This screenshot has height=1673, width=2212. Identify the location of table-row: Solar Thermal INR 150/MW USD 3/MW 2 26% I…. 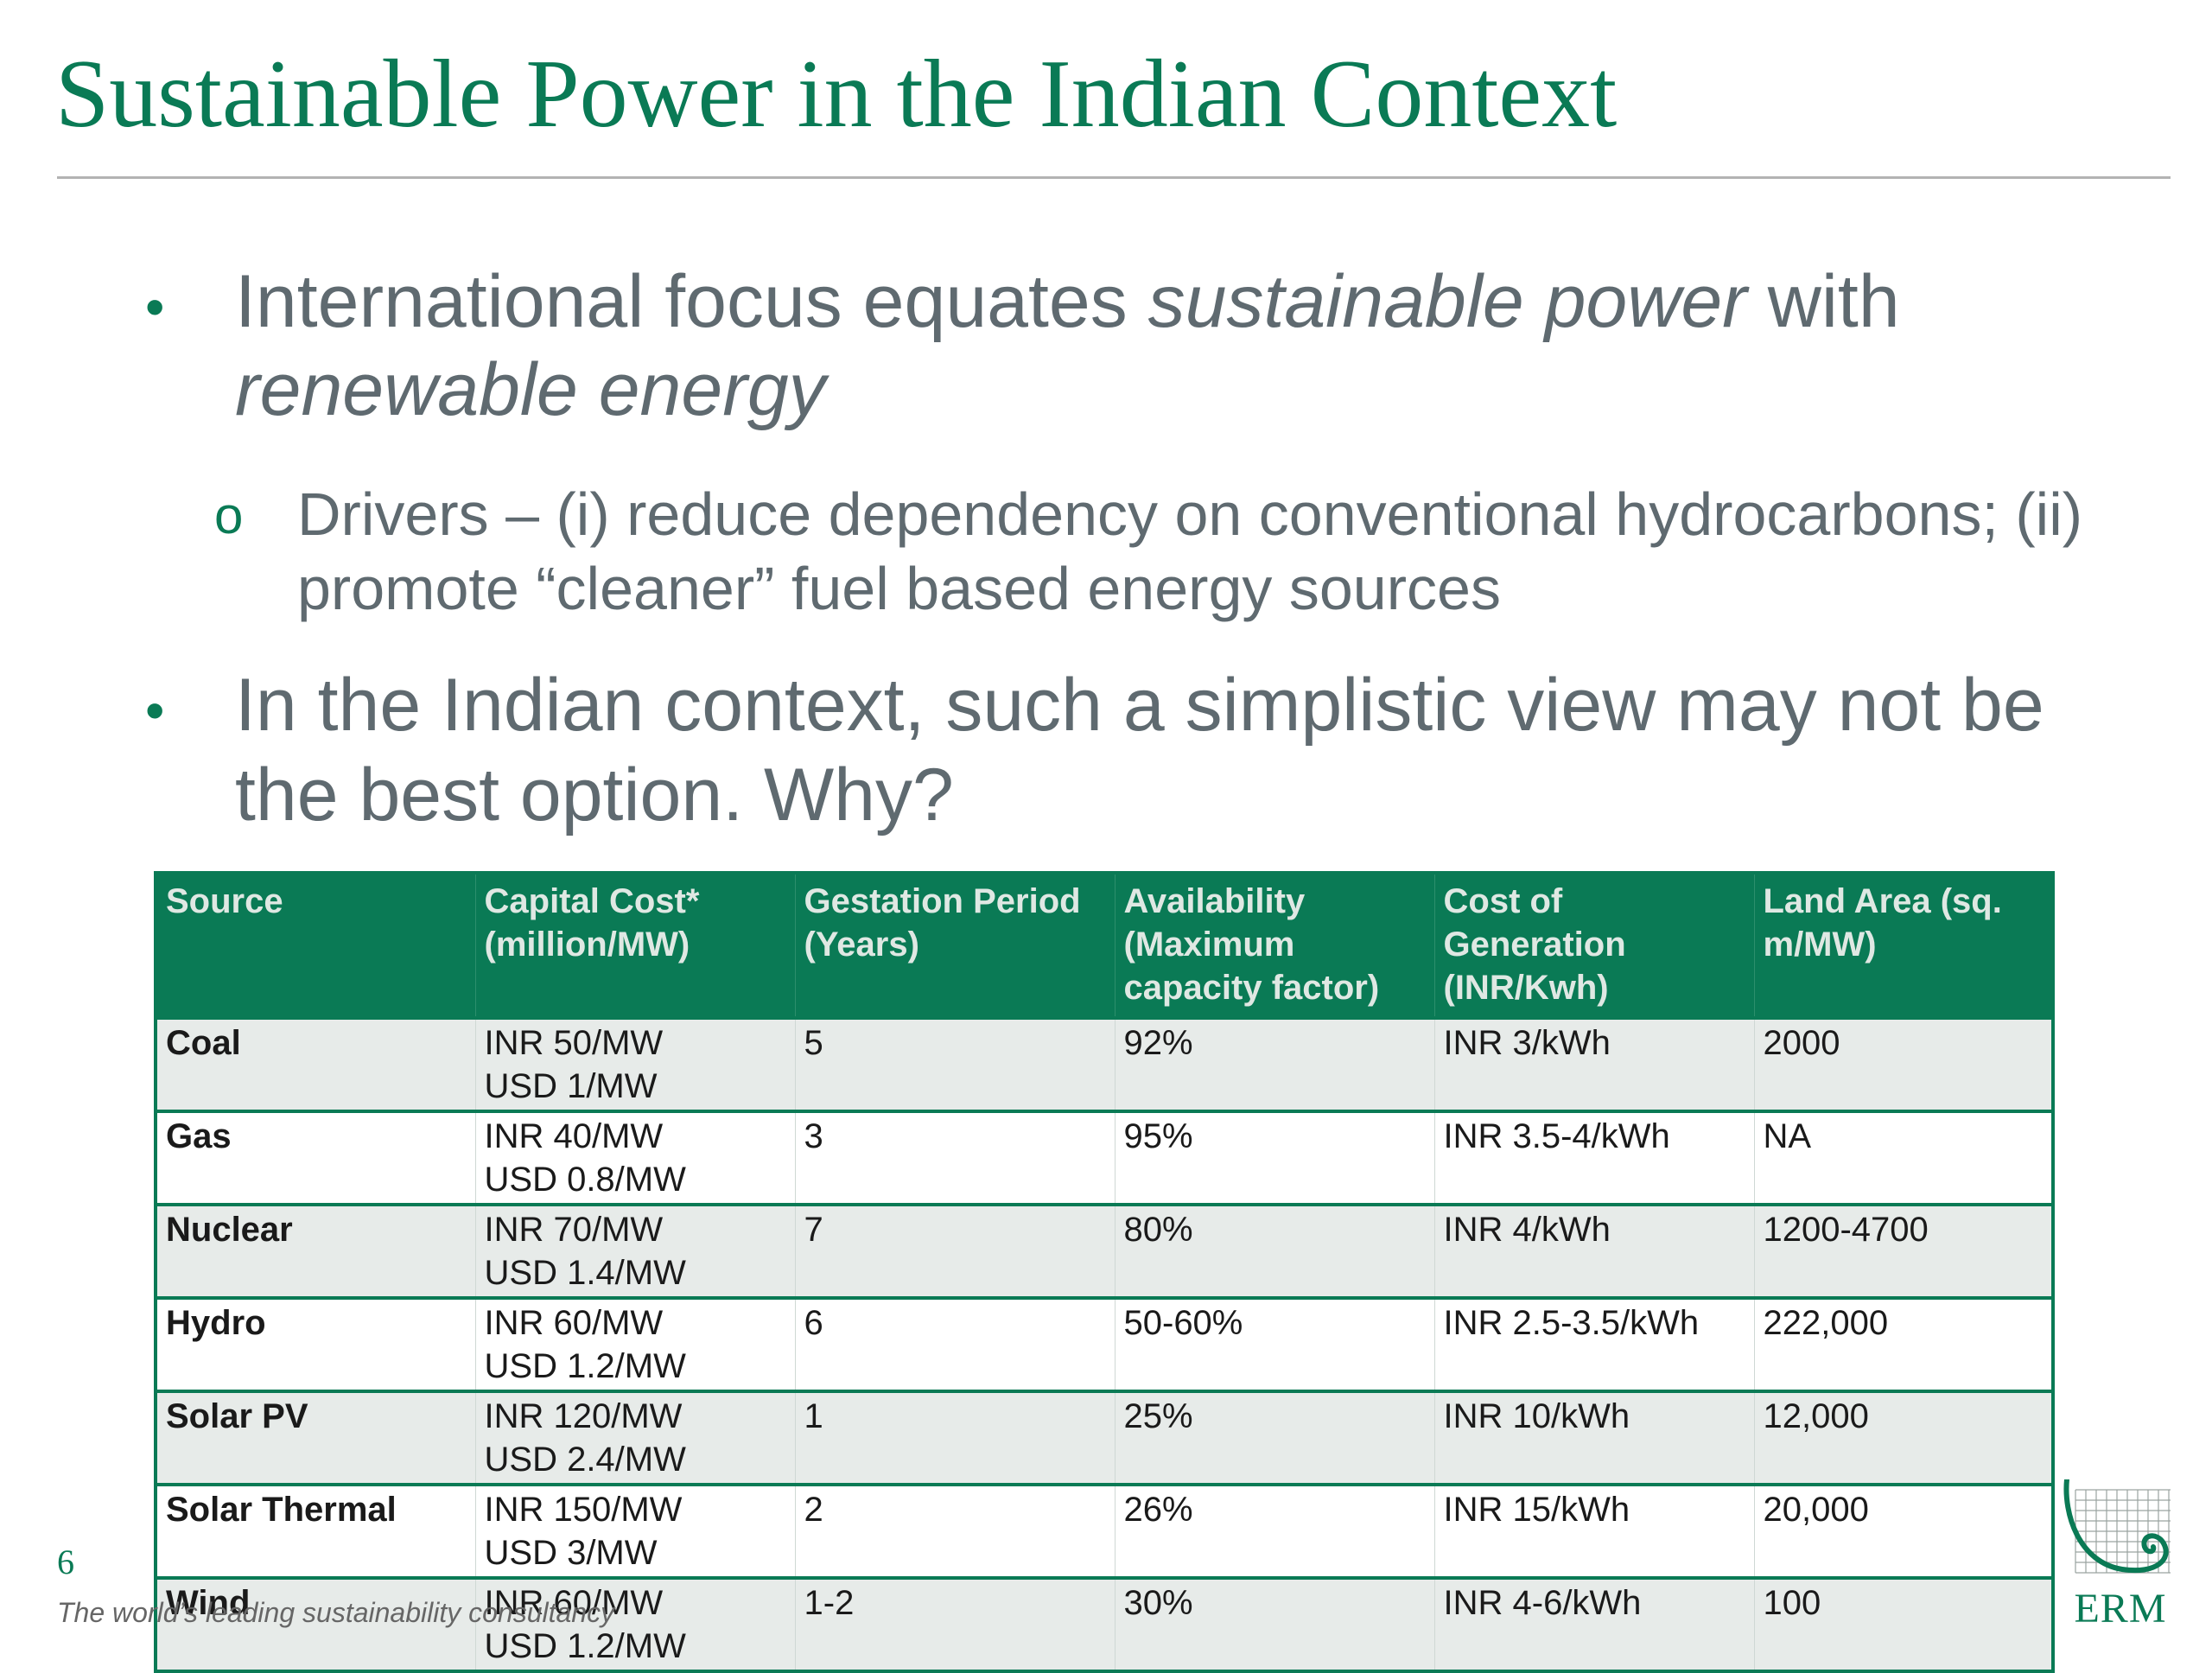
(1105, 1530).